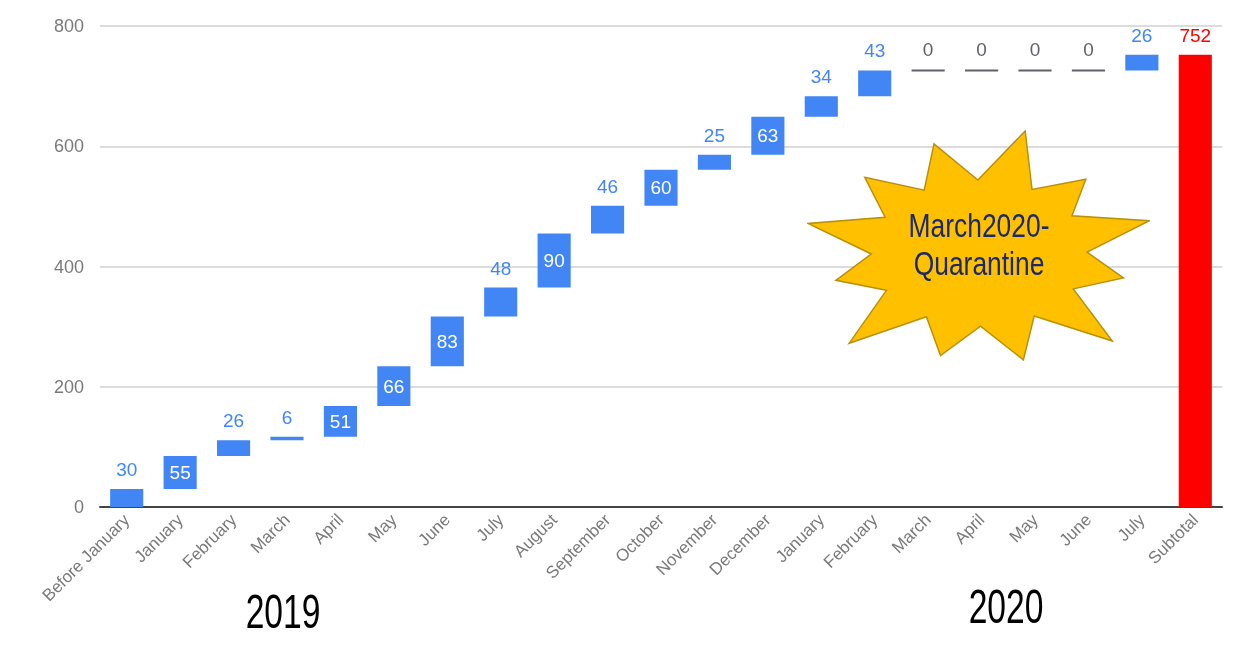 The image size is (1235, 654). What do you see at coordinates (68, 26) in the screenshot?
I see `y-tick-label: 800` at bounding box center [68, 26].